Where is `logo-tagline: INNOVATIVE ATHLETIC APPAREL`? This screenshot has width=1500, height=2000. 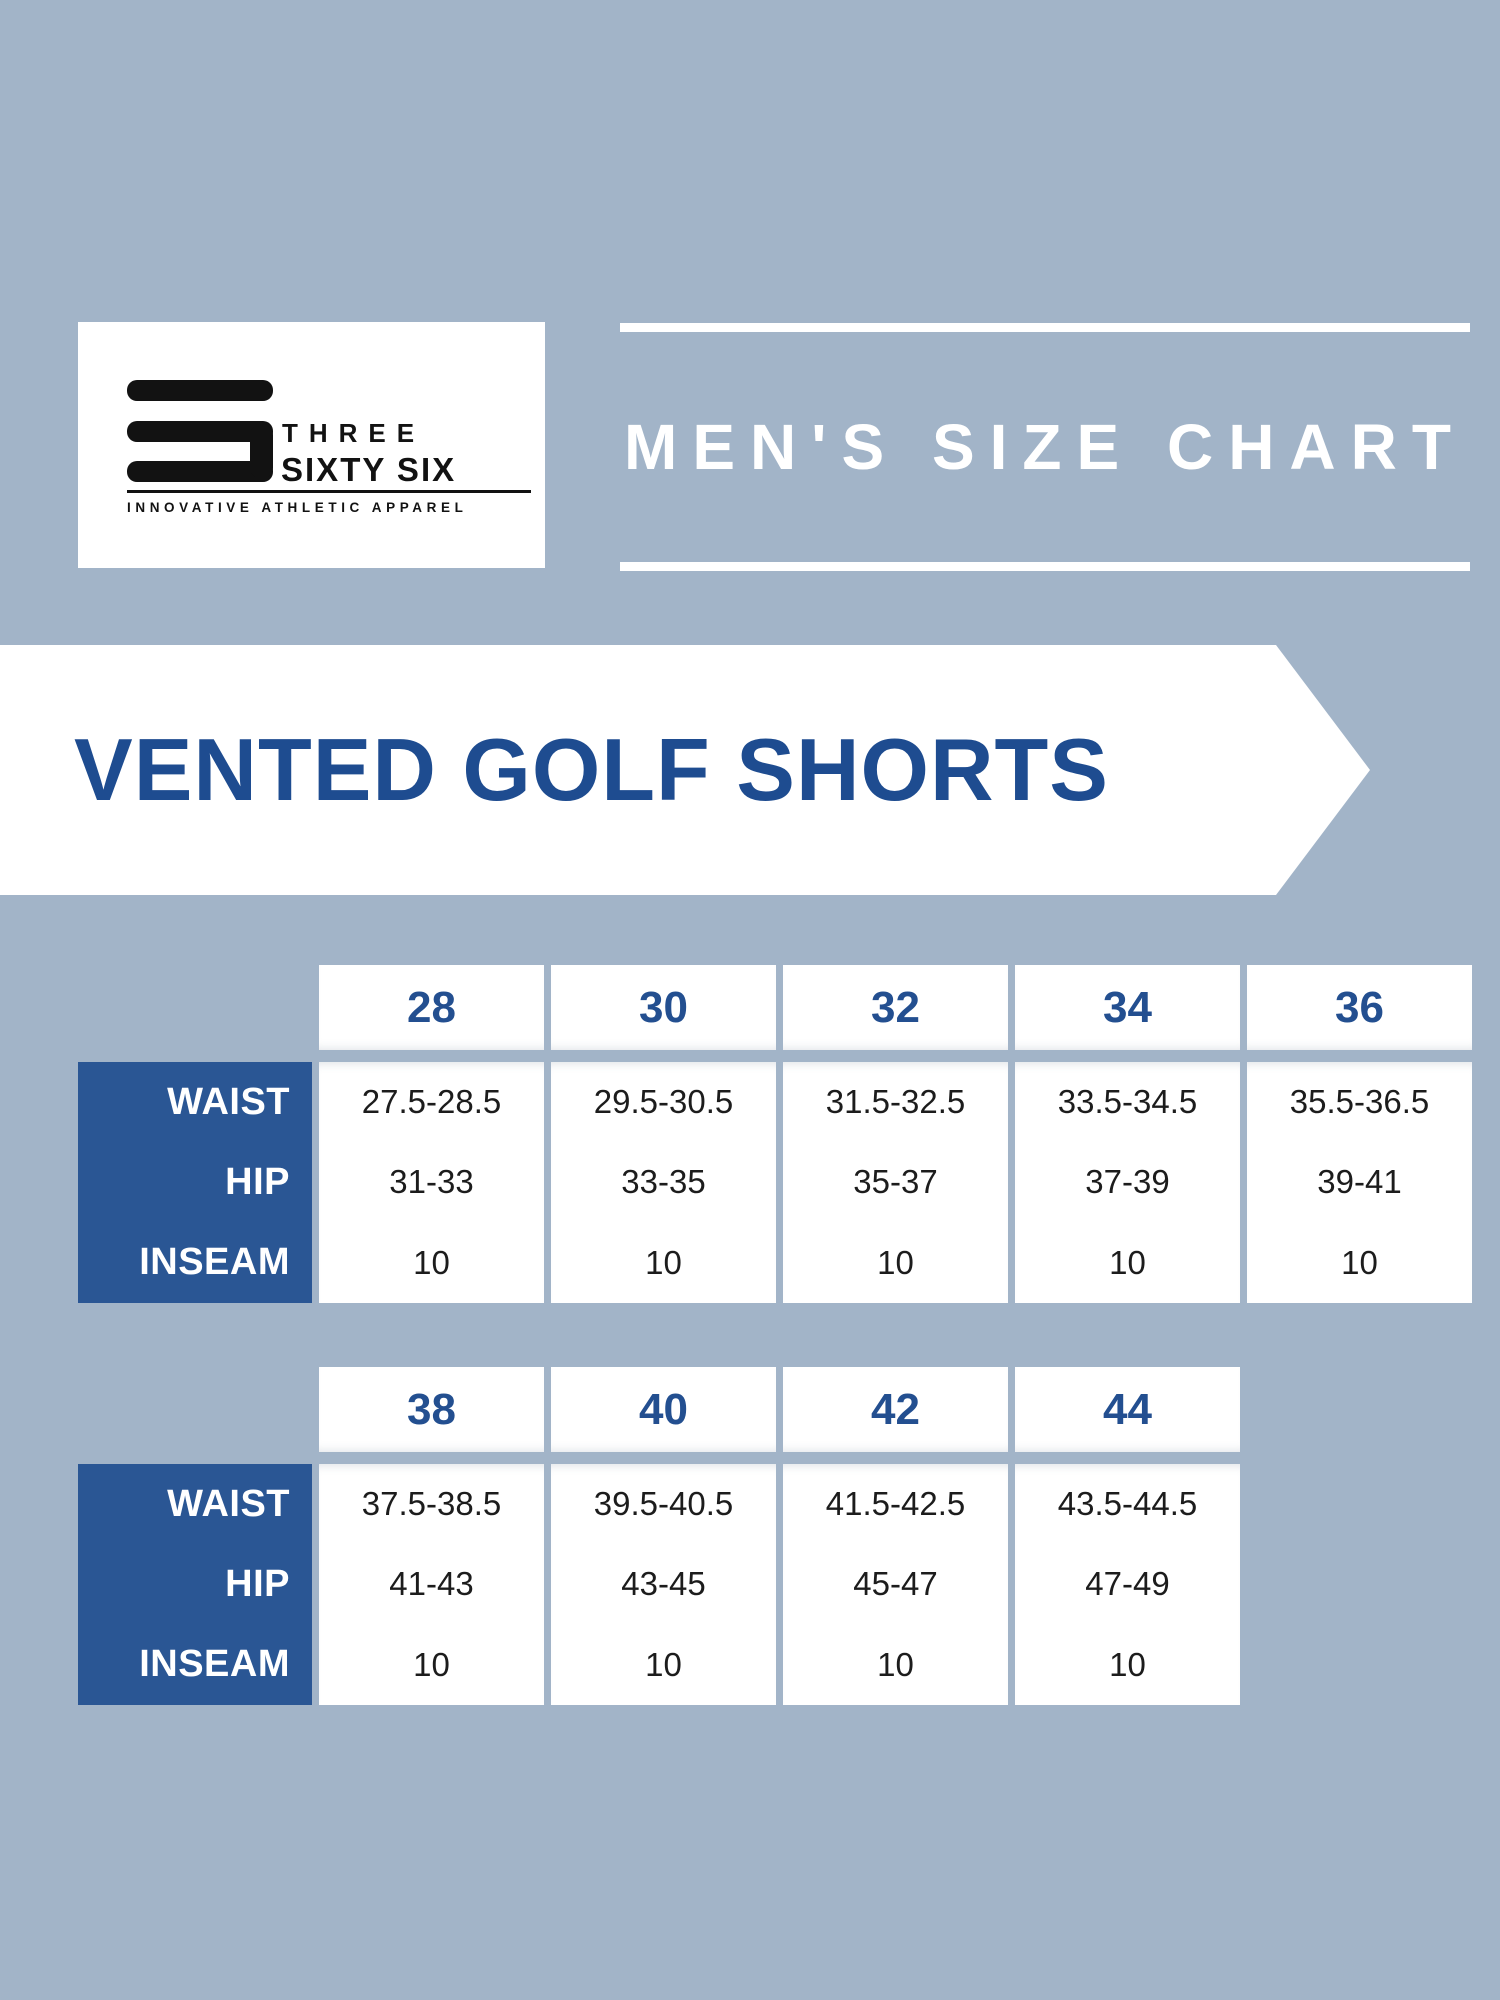
logo-tagline: INNOVATIVE ATHLETIC APPAREL is located at coordinates (297, 507).